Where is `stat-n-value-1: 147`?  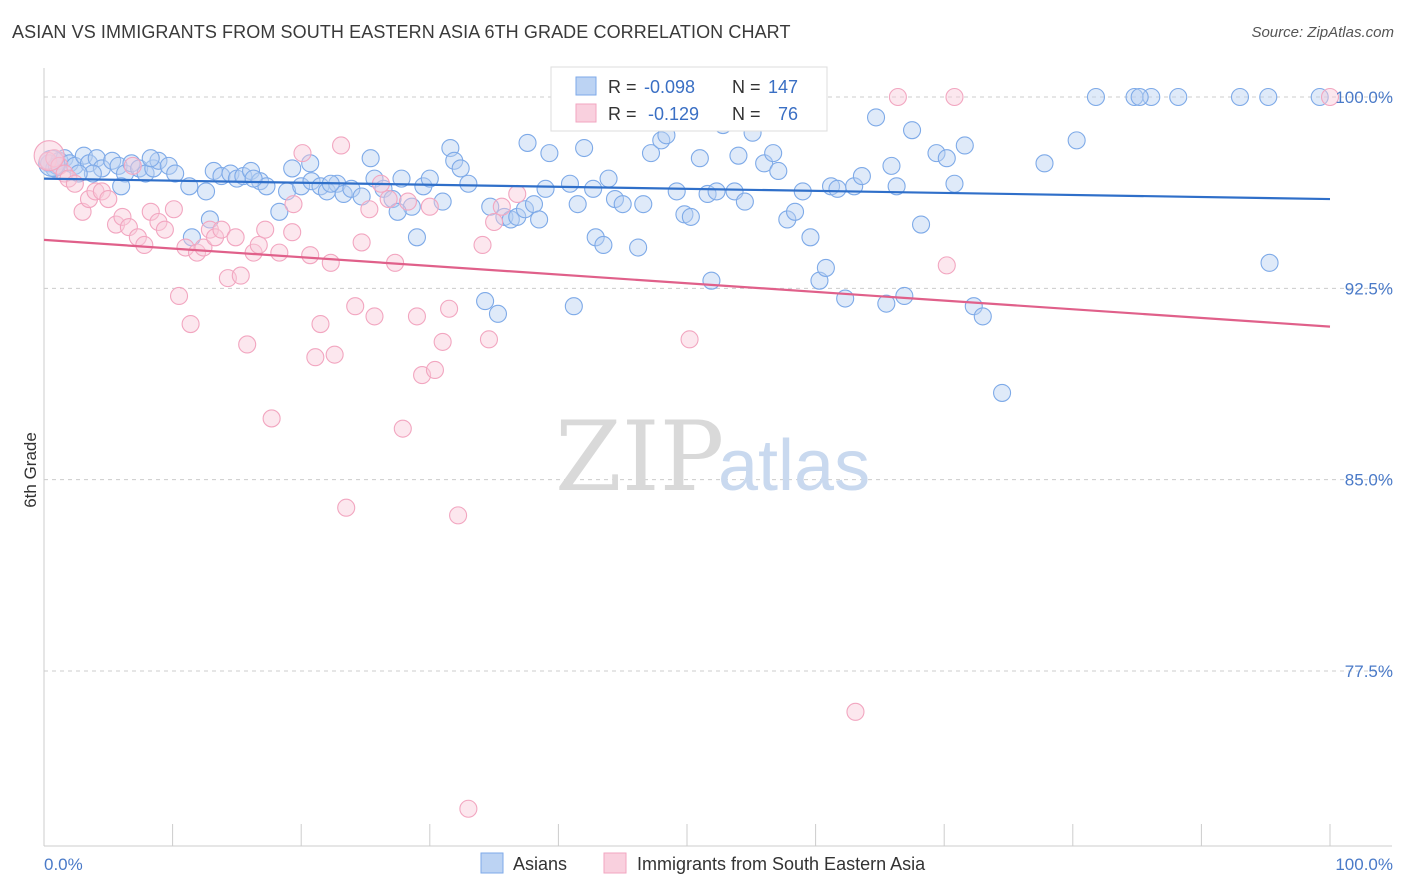 stat-n-value-1: 147 is located at coordinates (783, 87).